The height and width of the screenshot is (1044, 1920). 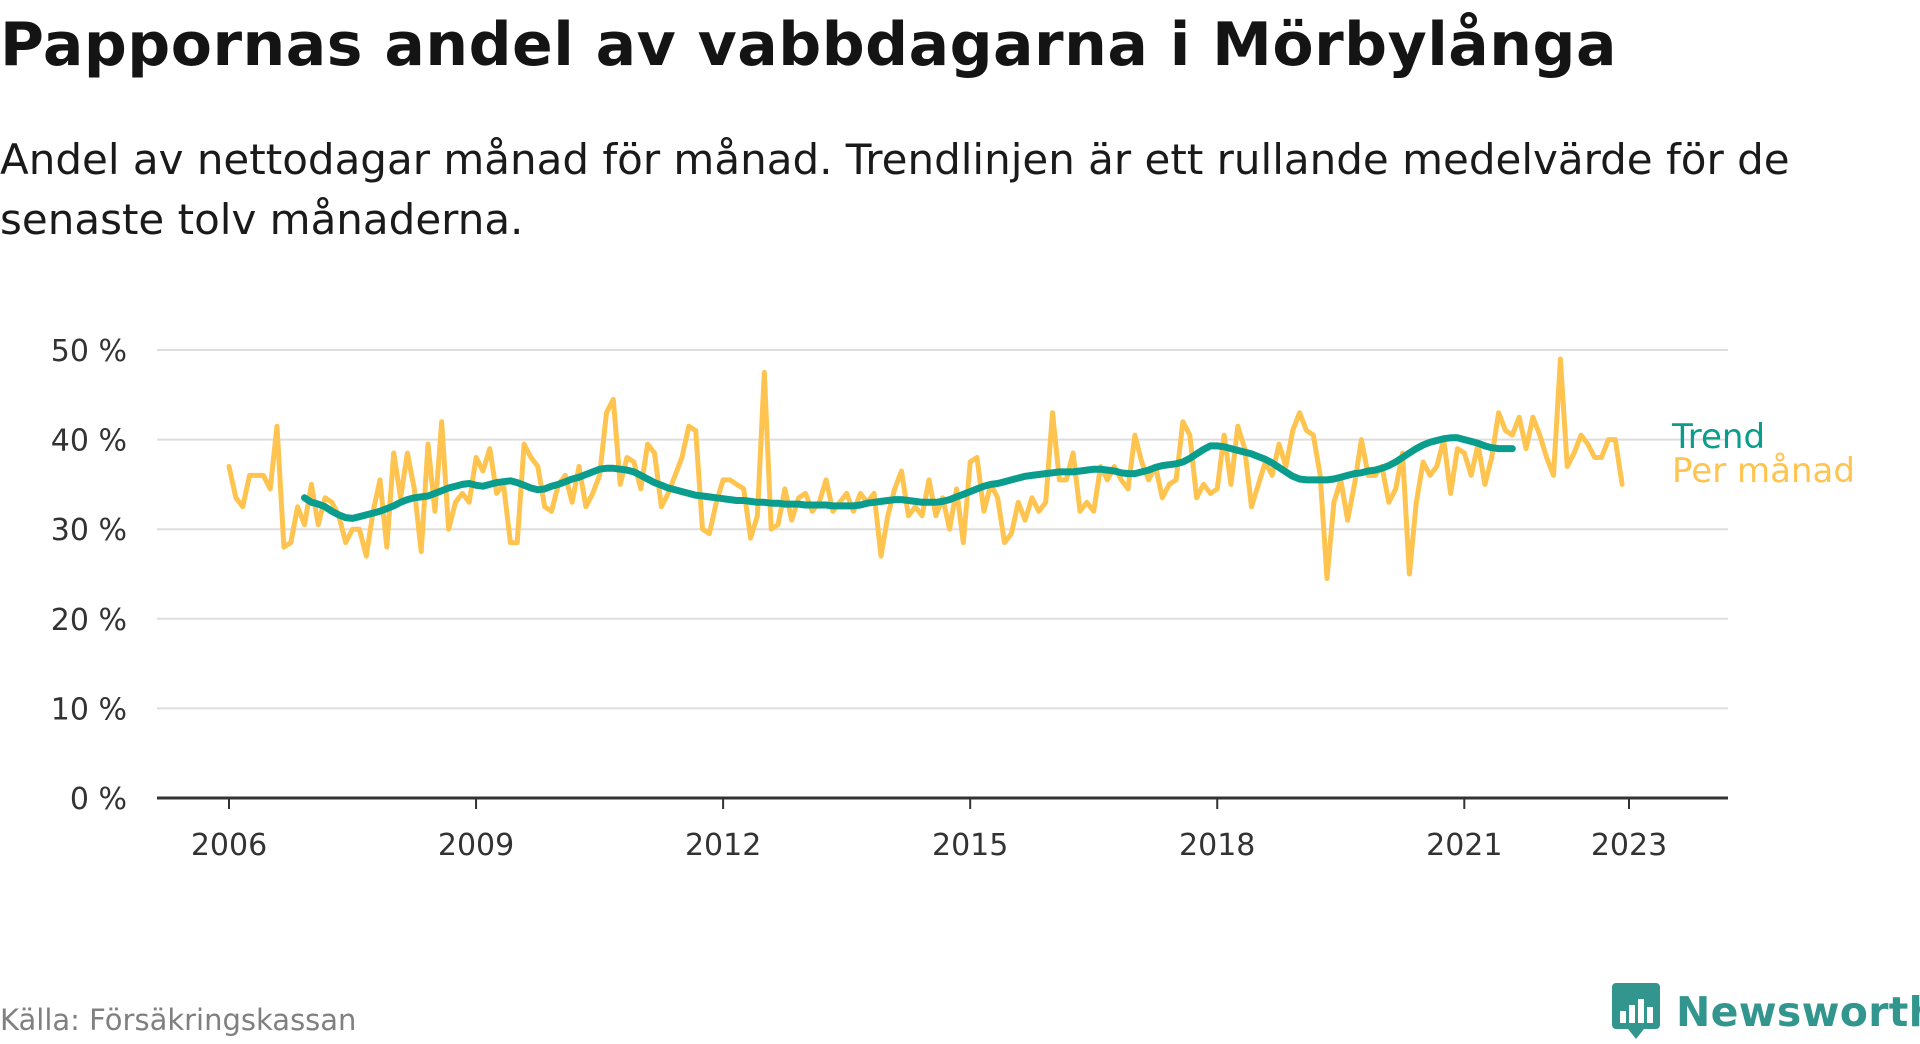 What do you see at coordinates (89, 530) in the screenshot?
I see `y-tick-label: 30 %` at bounding box center [89, 530].